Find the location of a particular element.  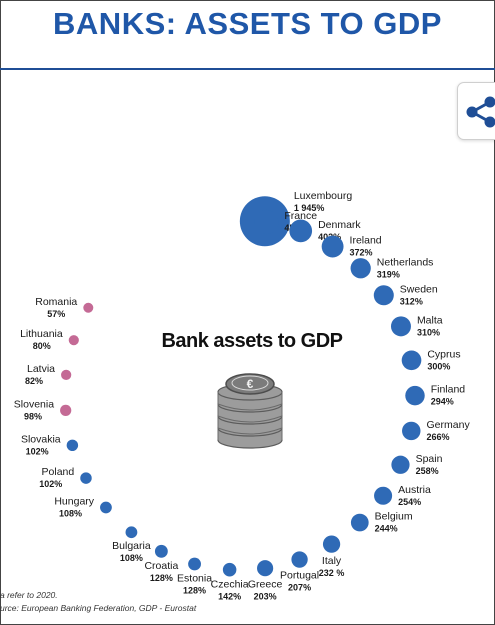

bubble-netherlands is located at coordinates (360, 268).